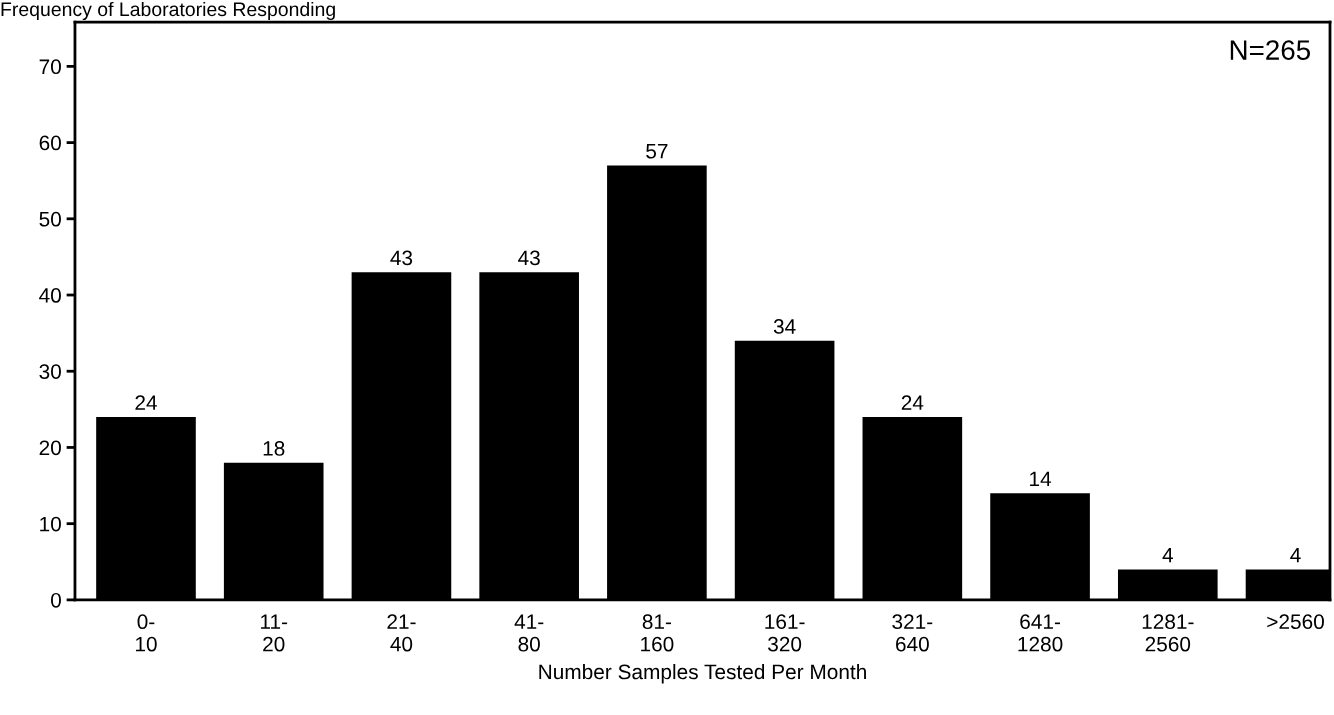  What do you see at coordinates (50, 219) in the screenshot?
I see `y-tick-label: 50` at bounding box center [50, 219].